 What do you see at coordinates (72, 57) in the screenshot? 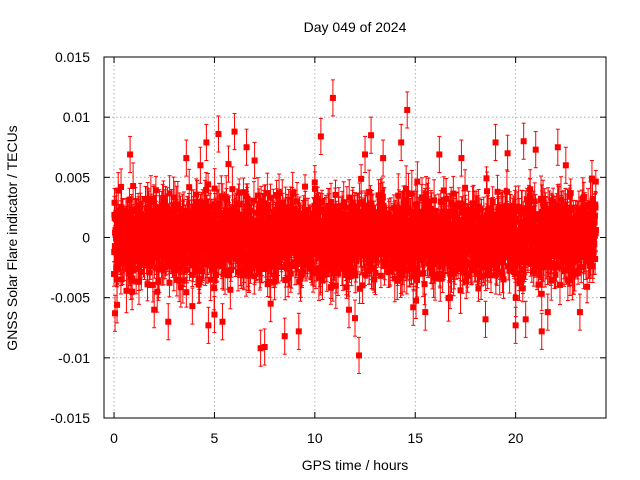
I see `y-tick-label: 0.015` at bounding box center [72, 57].